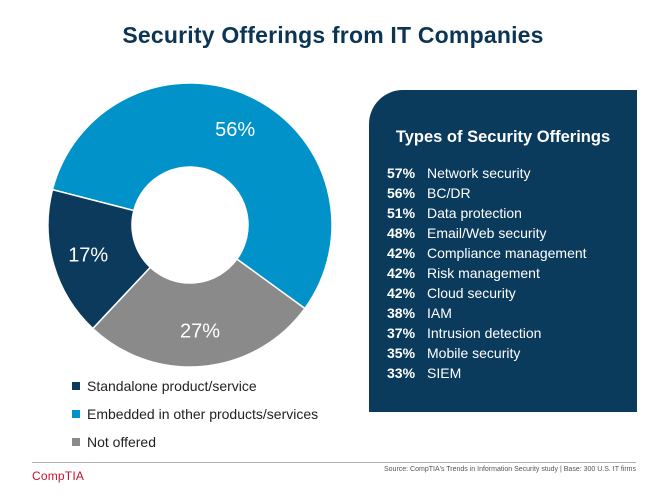  I want to click on legend-entry: Embedded in other products/services, so click(195, 418).